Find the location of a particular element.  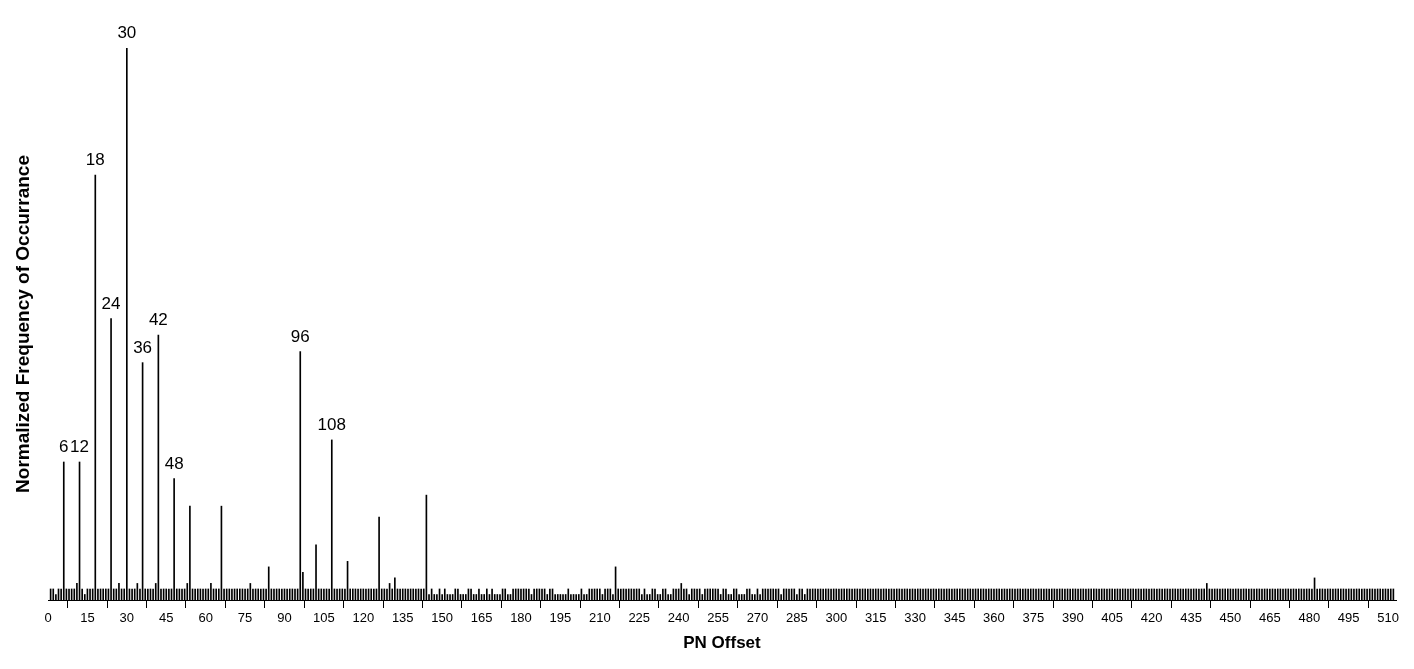

x-tick-label: 405 is located at coordinates (1112, 618).